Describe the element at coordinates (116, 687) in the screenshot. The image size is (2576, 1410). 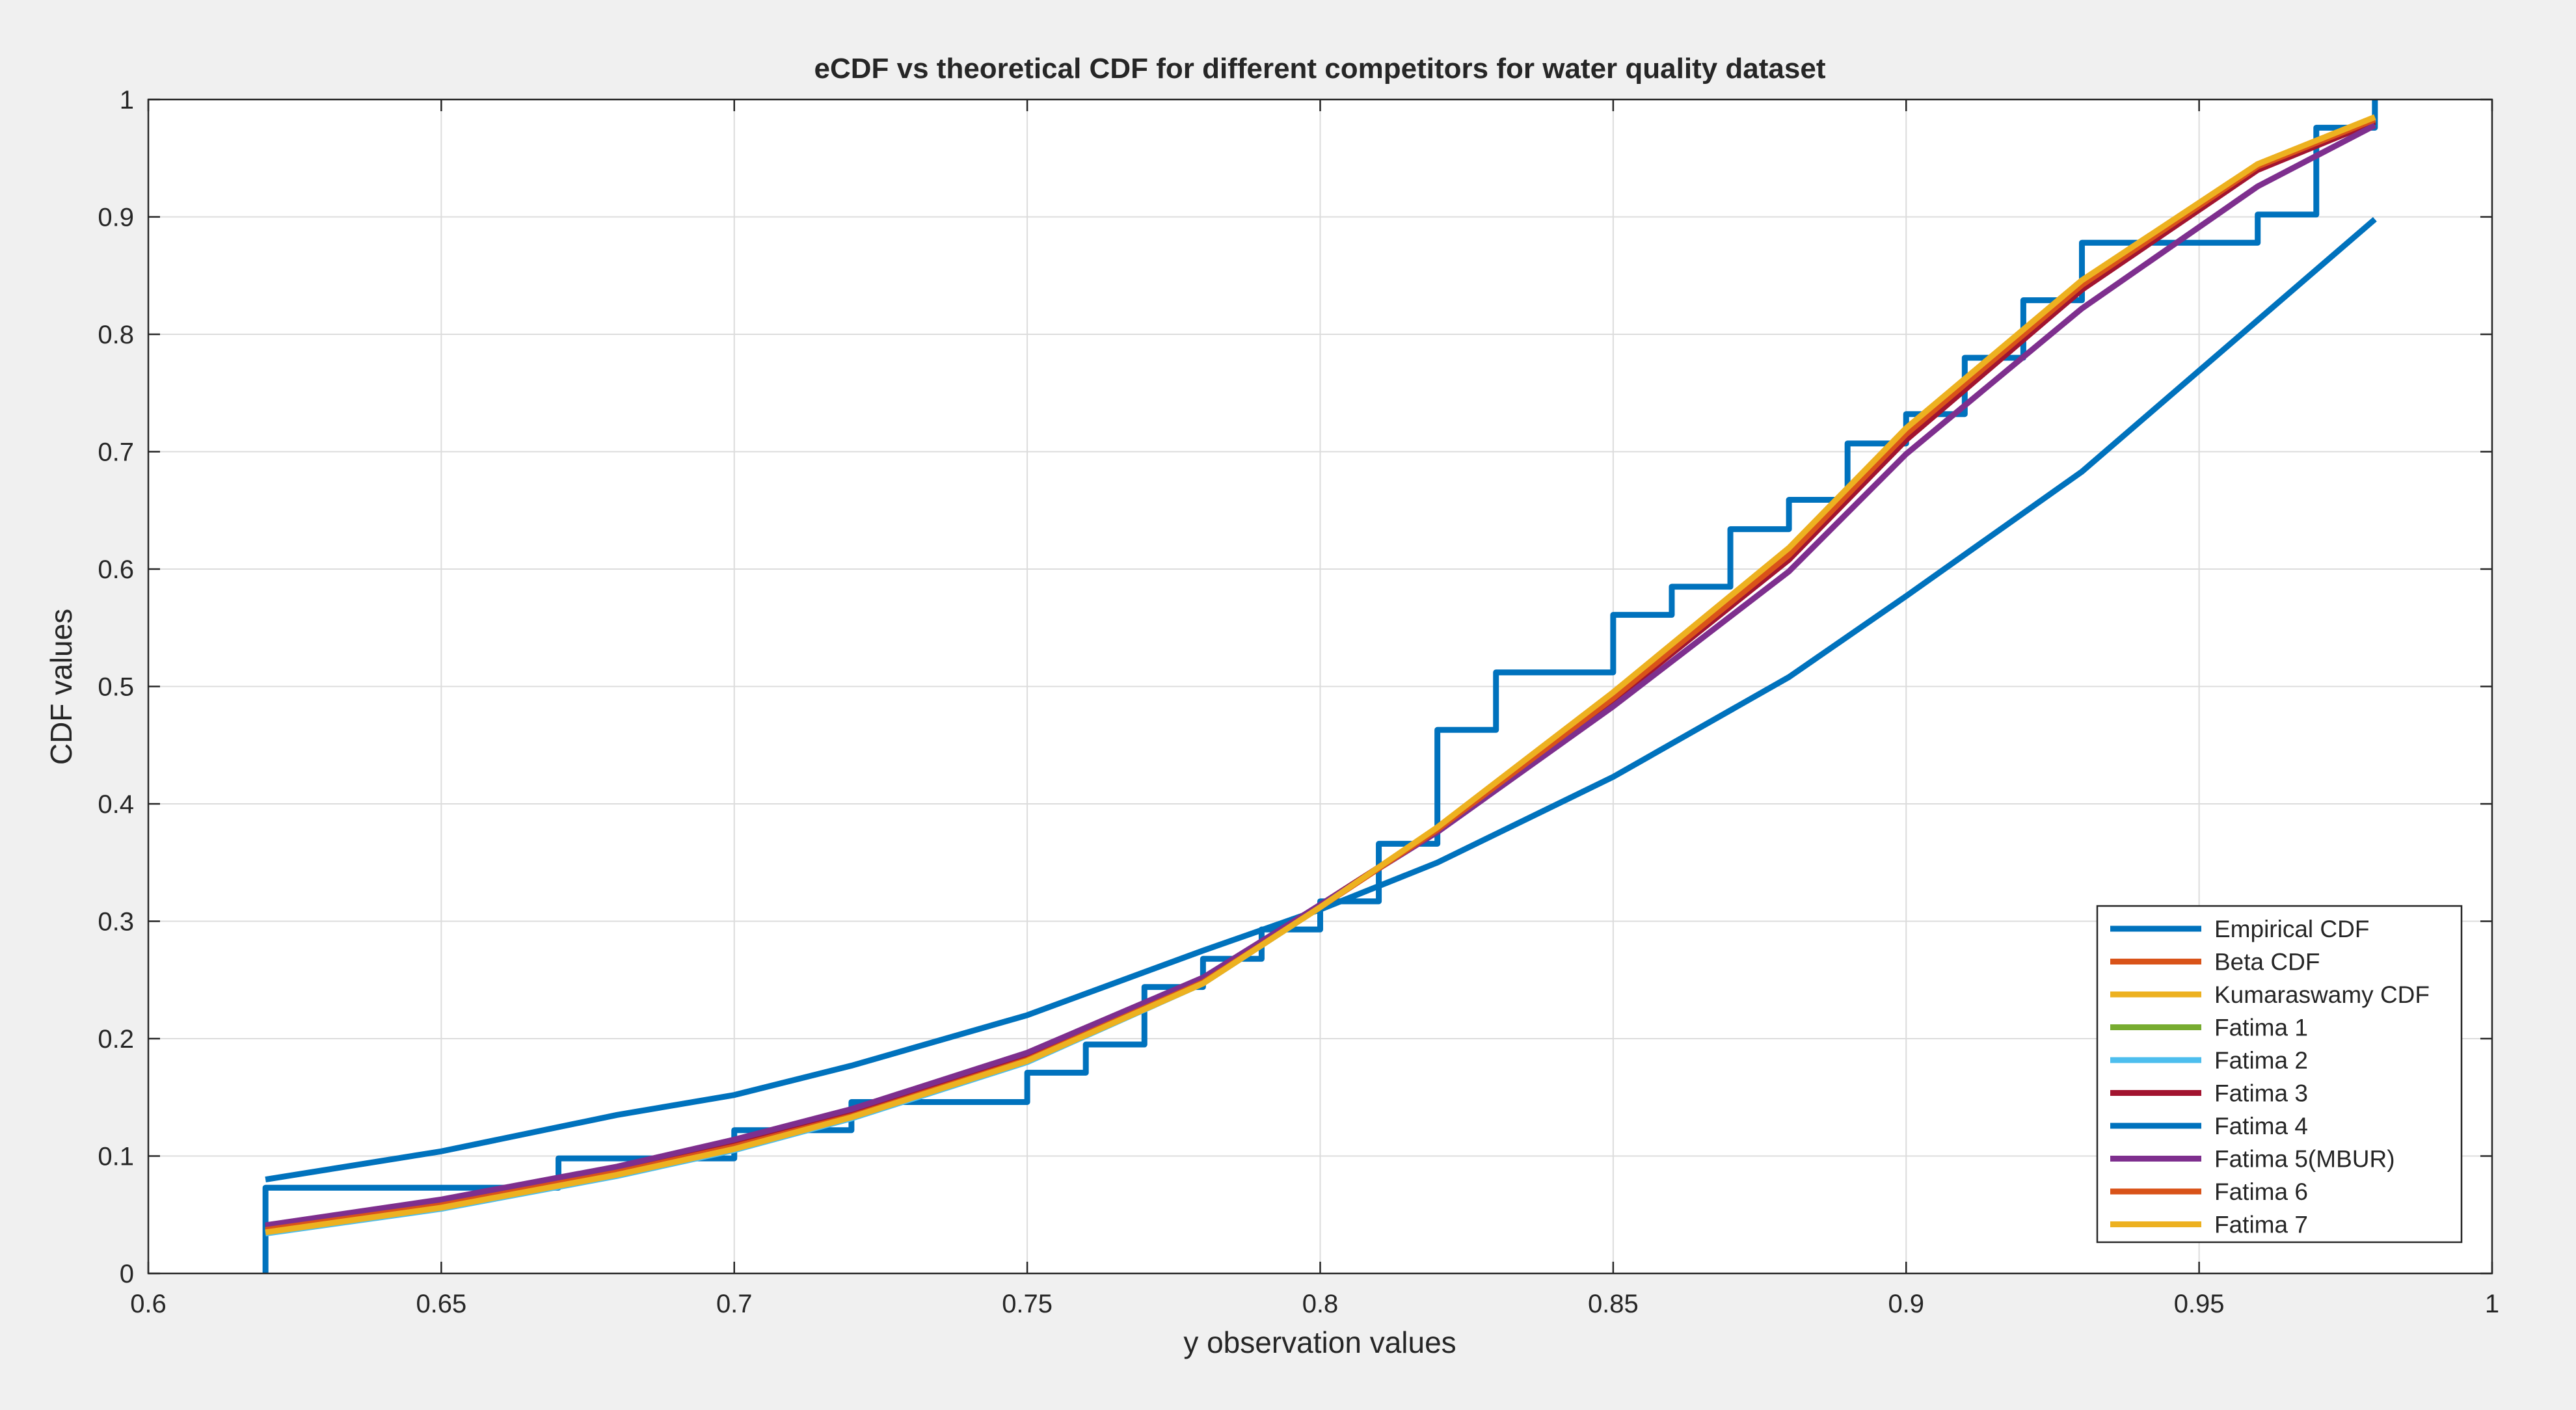
I see `y-tick-label: 0.5` at that location.